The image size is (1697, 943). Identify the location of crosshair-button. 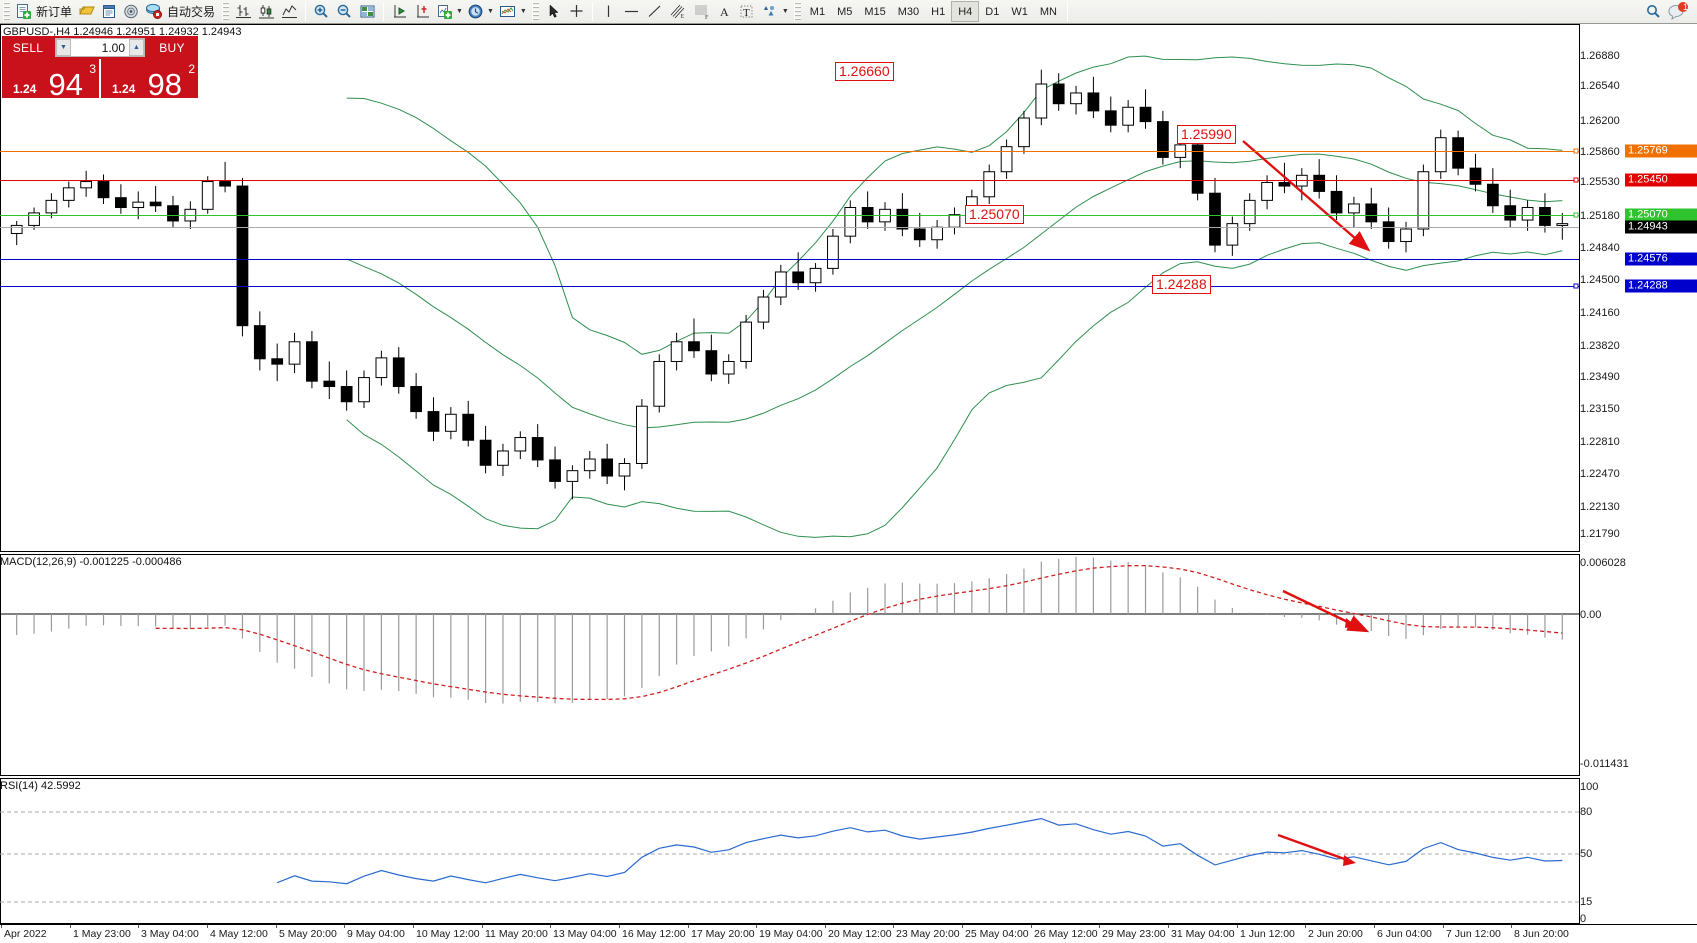
(576, 11).